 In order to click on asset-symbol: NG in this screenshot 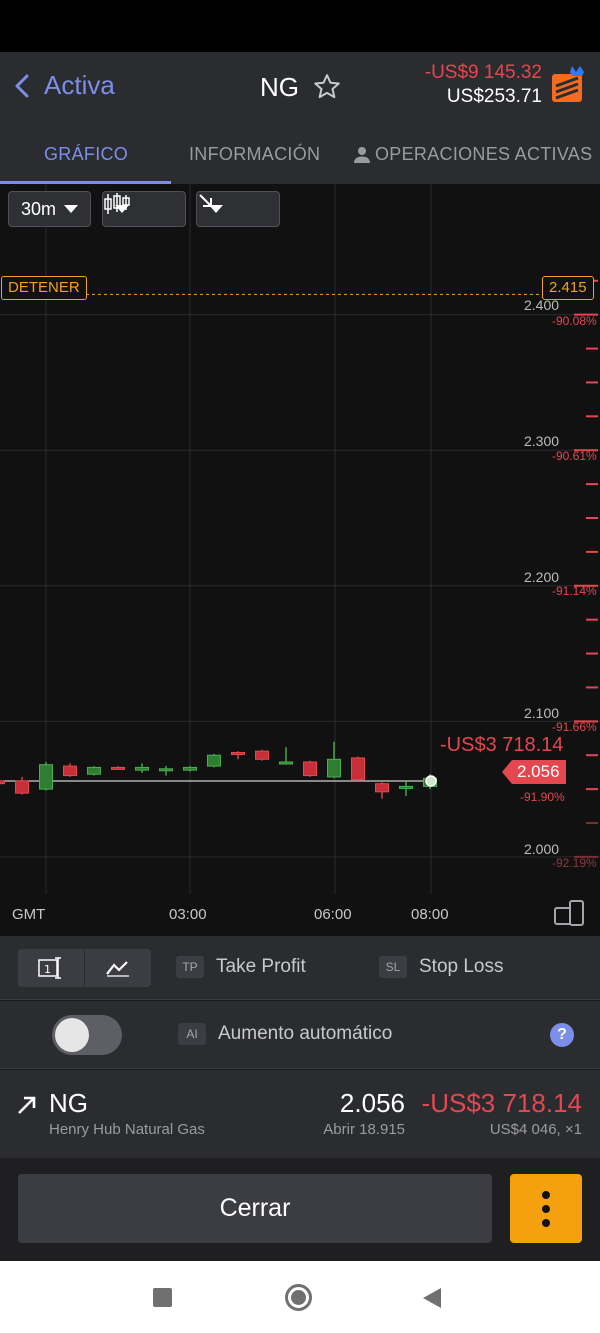, I will do `click(279, 87)`.